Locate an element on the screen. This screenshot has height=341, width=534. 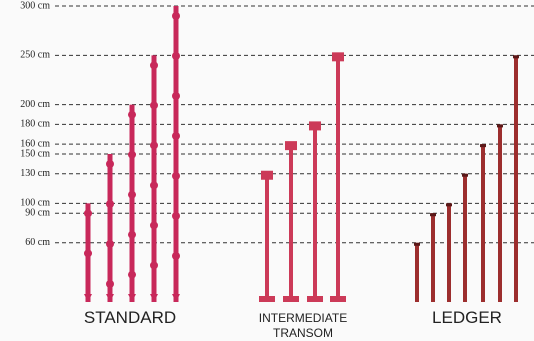
y-tick-label: 250 cm is located at coordinates (35, 55).